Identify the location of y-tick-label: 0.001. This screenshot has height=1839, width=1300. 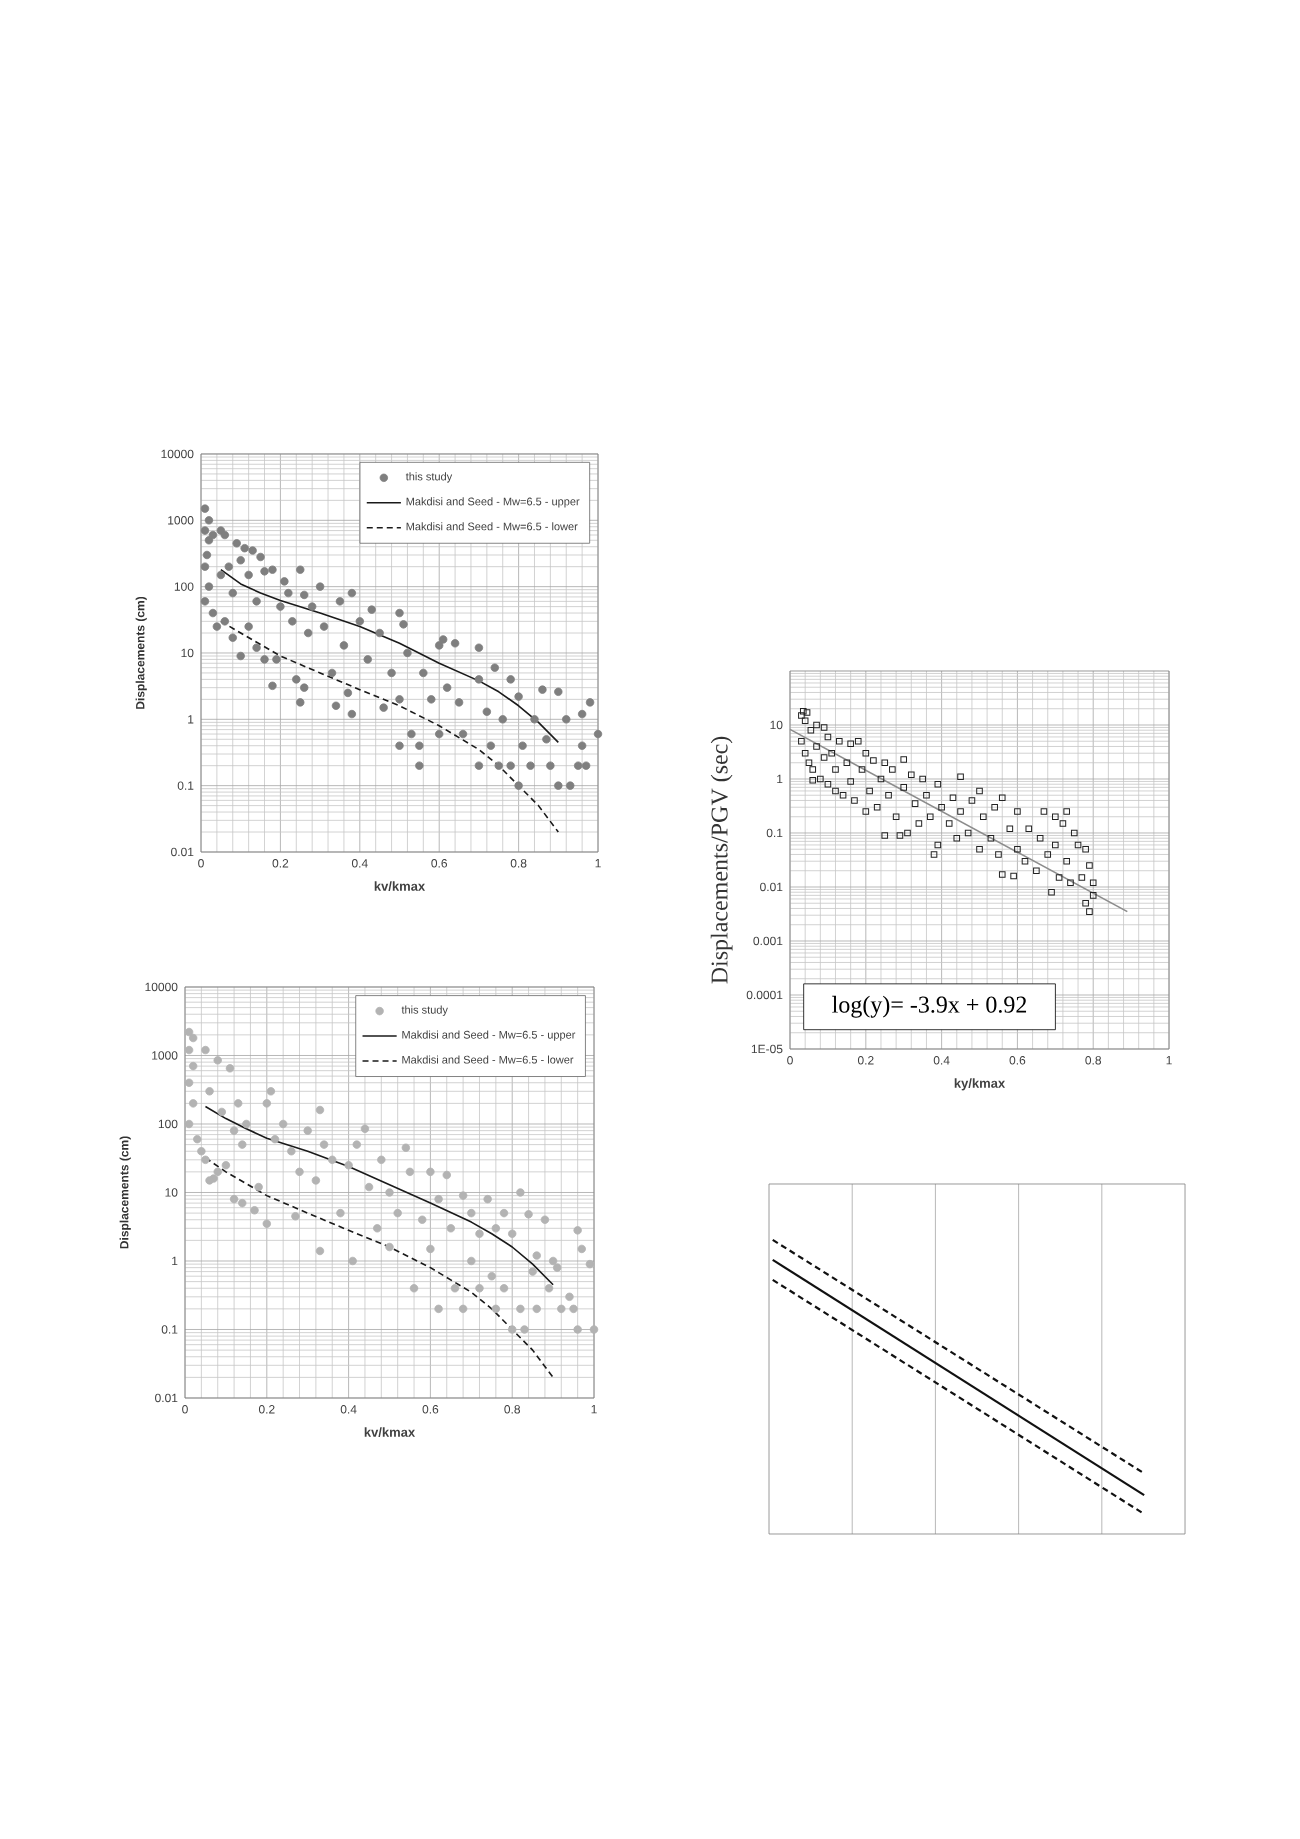
(768, 941).